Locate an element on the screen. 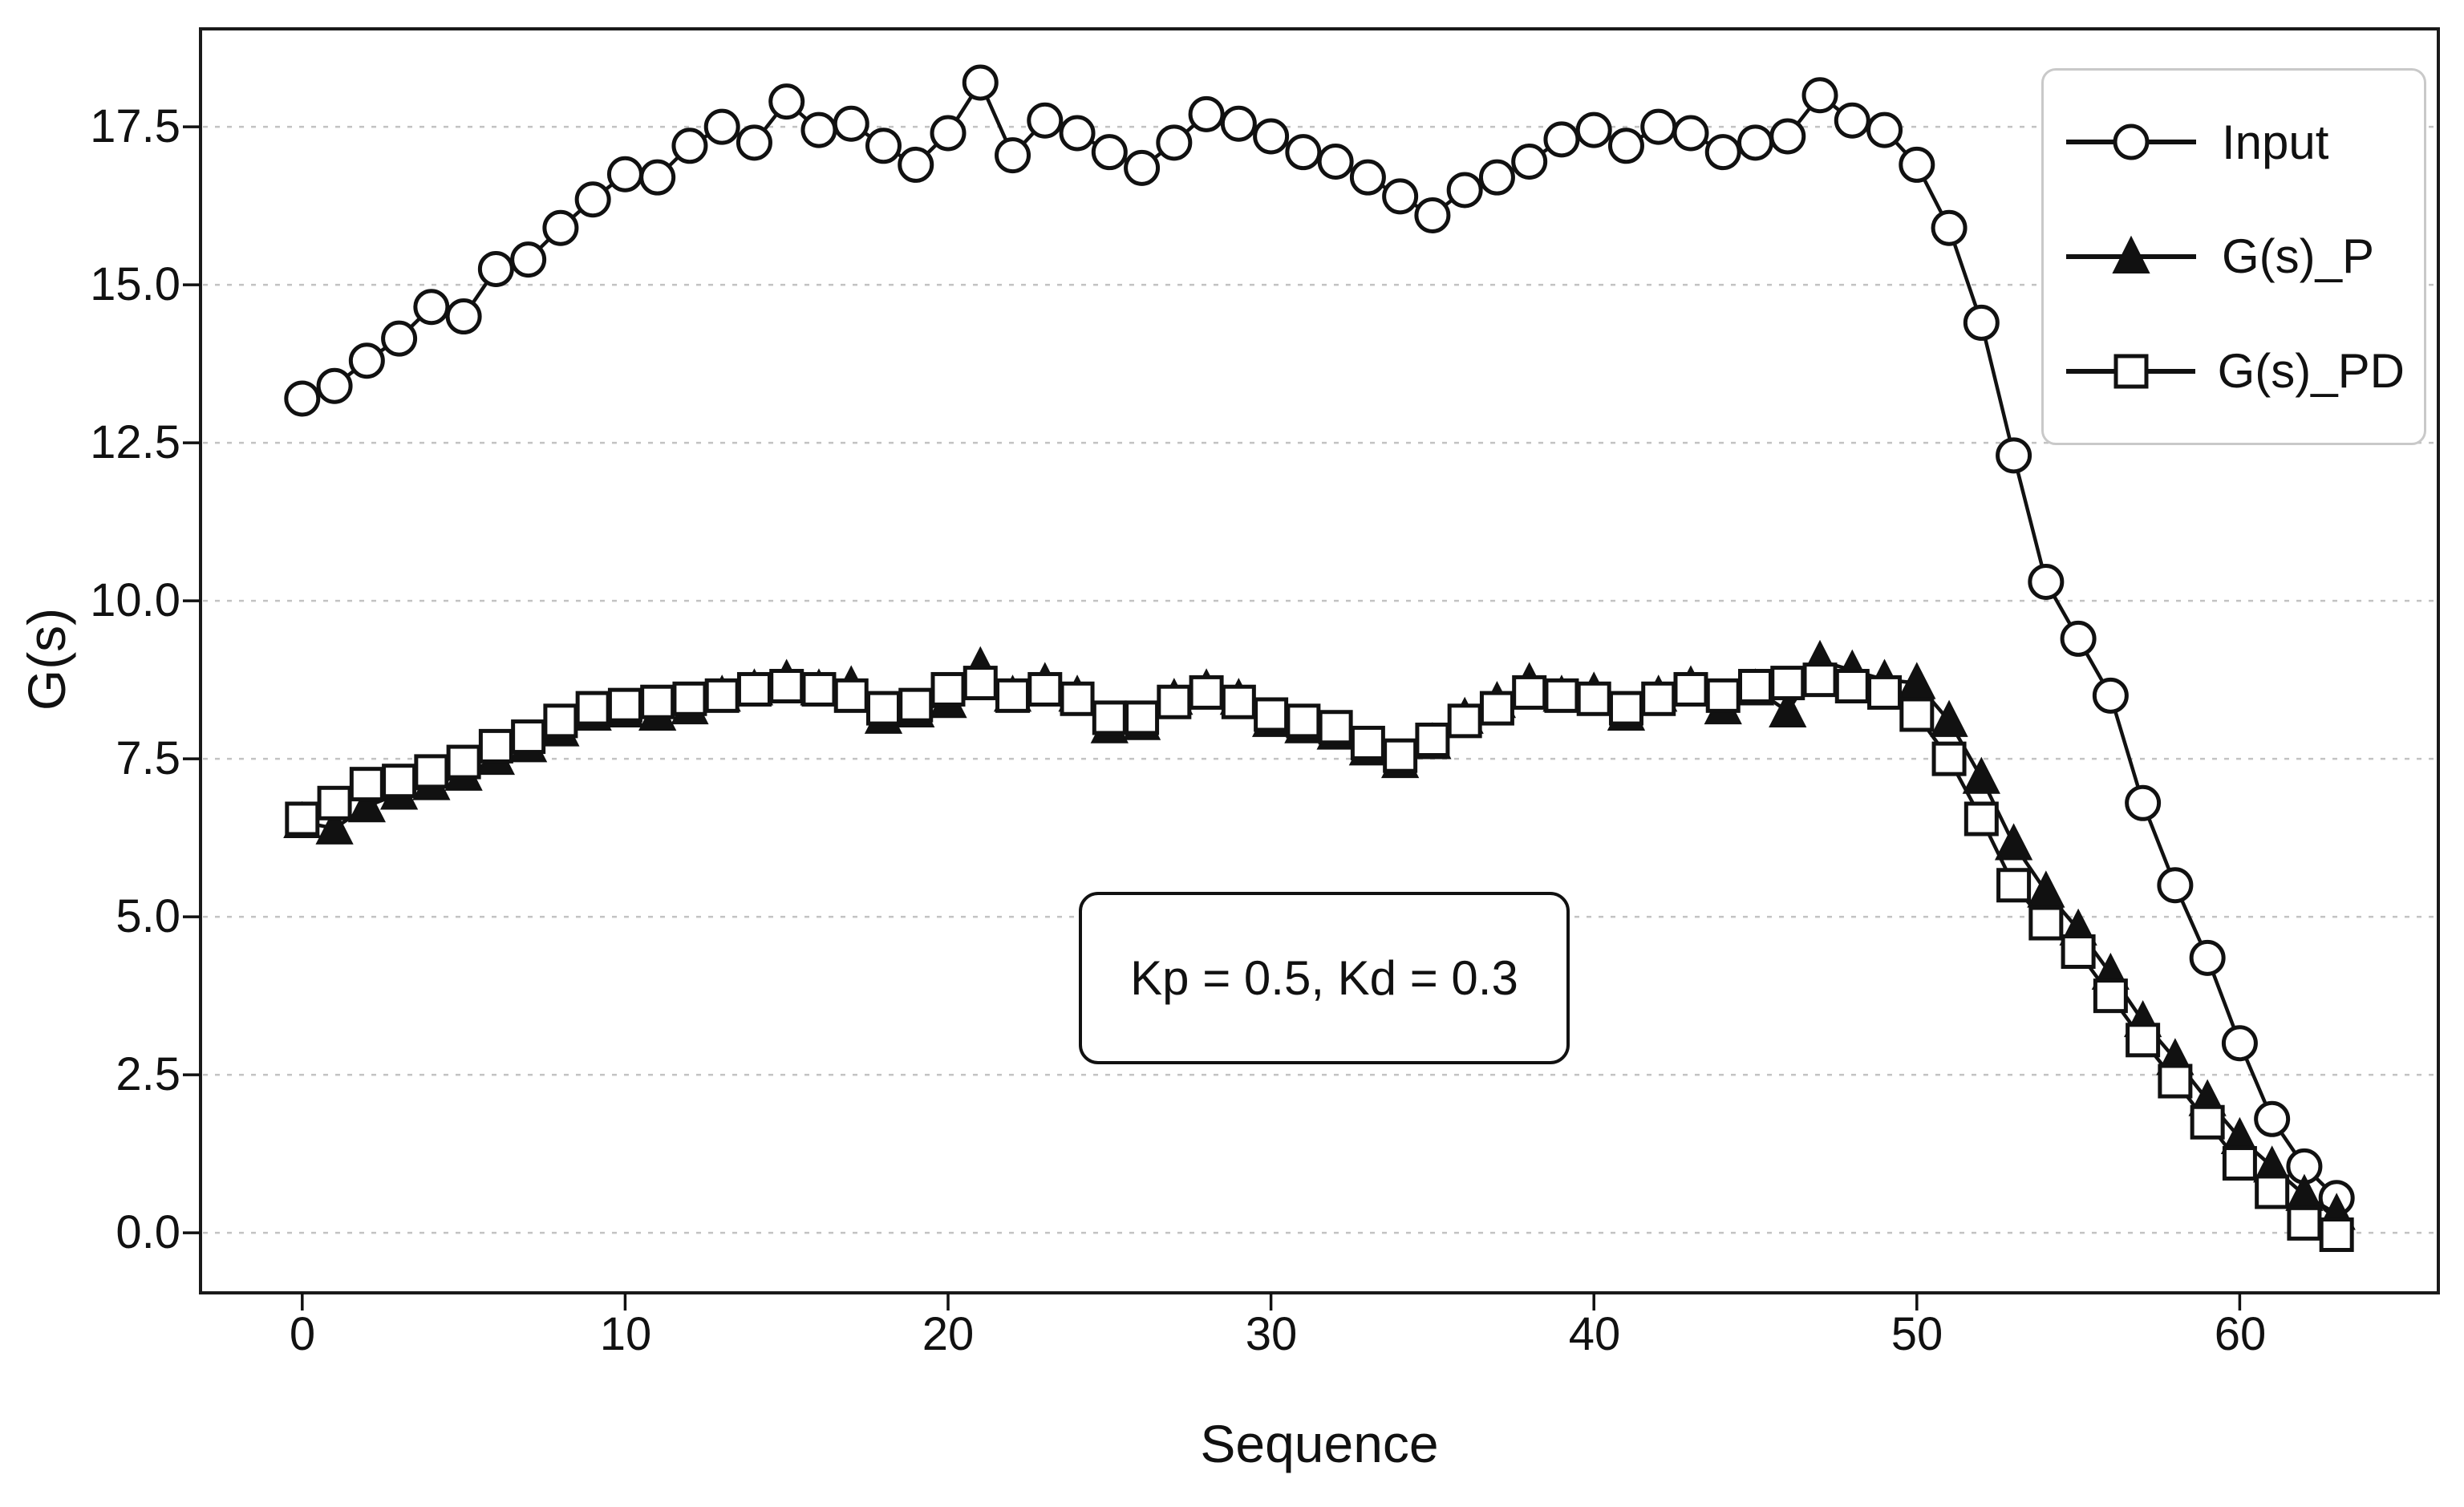 The width and height of the screenshot is (2464, 1507). xtick-label-60: 60 is located at coordinates (2240, 1334).